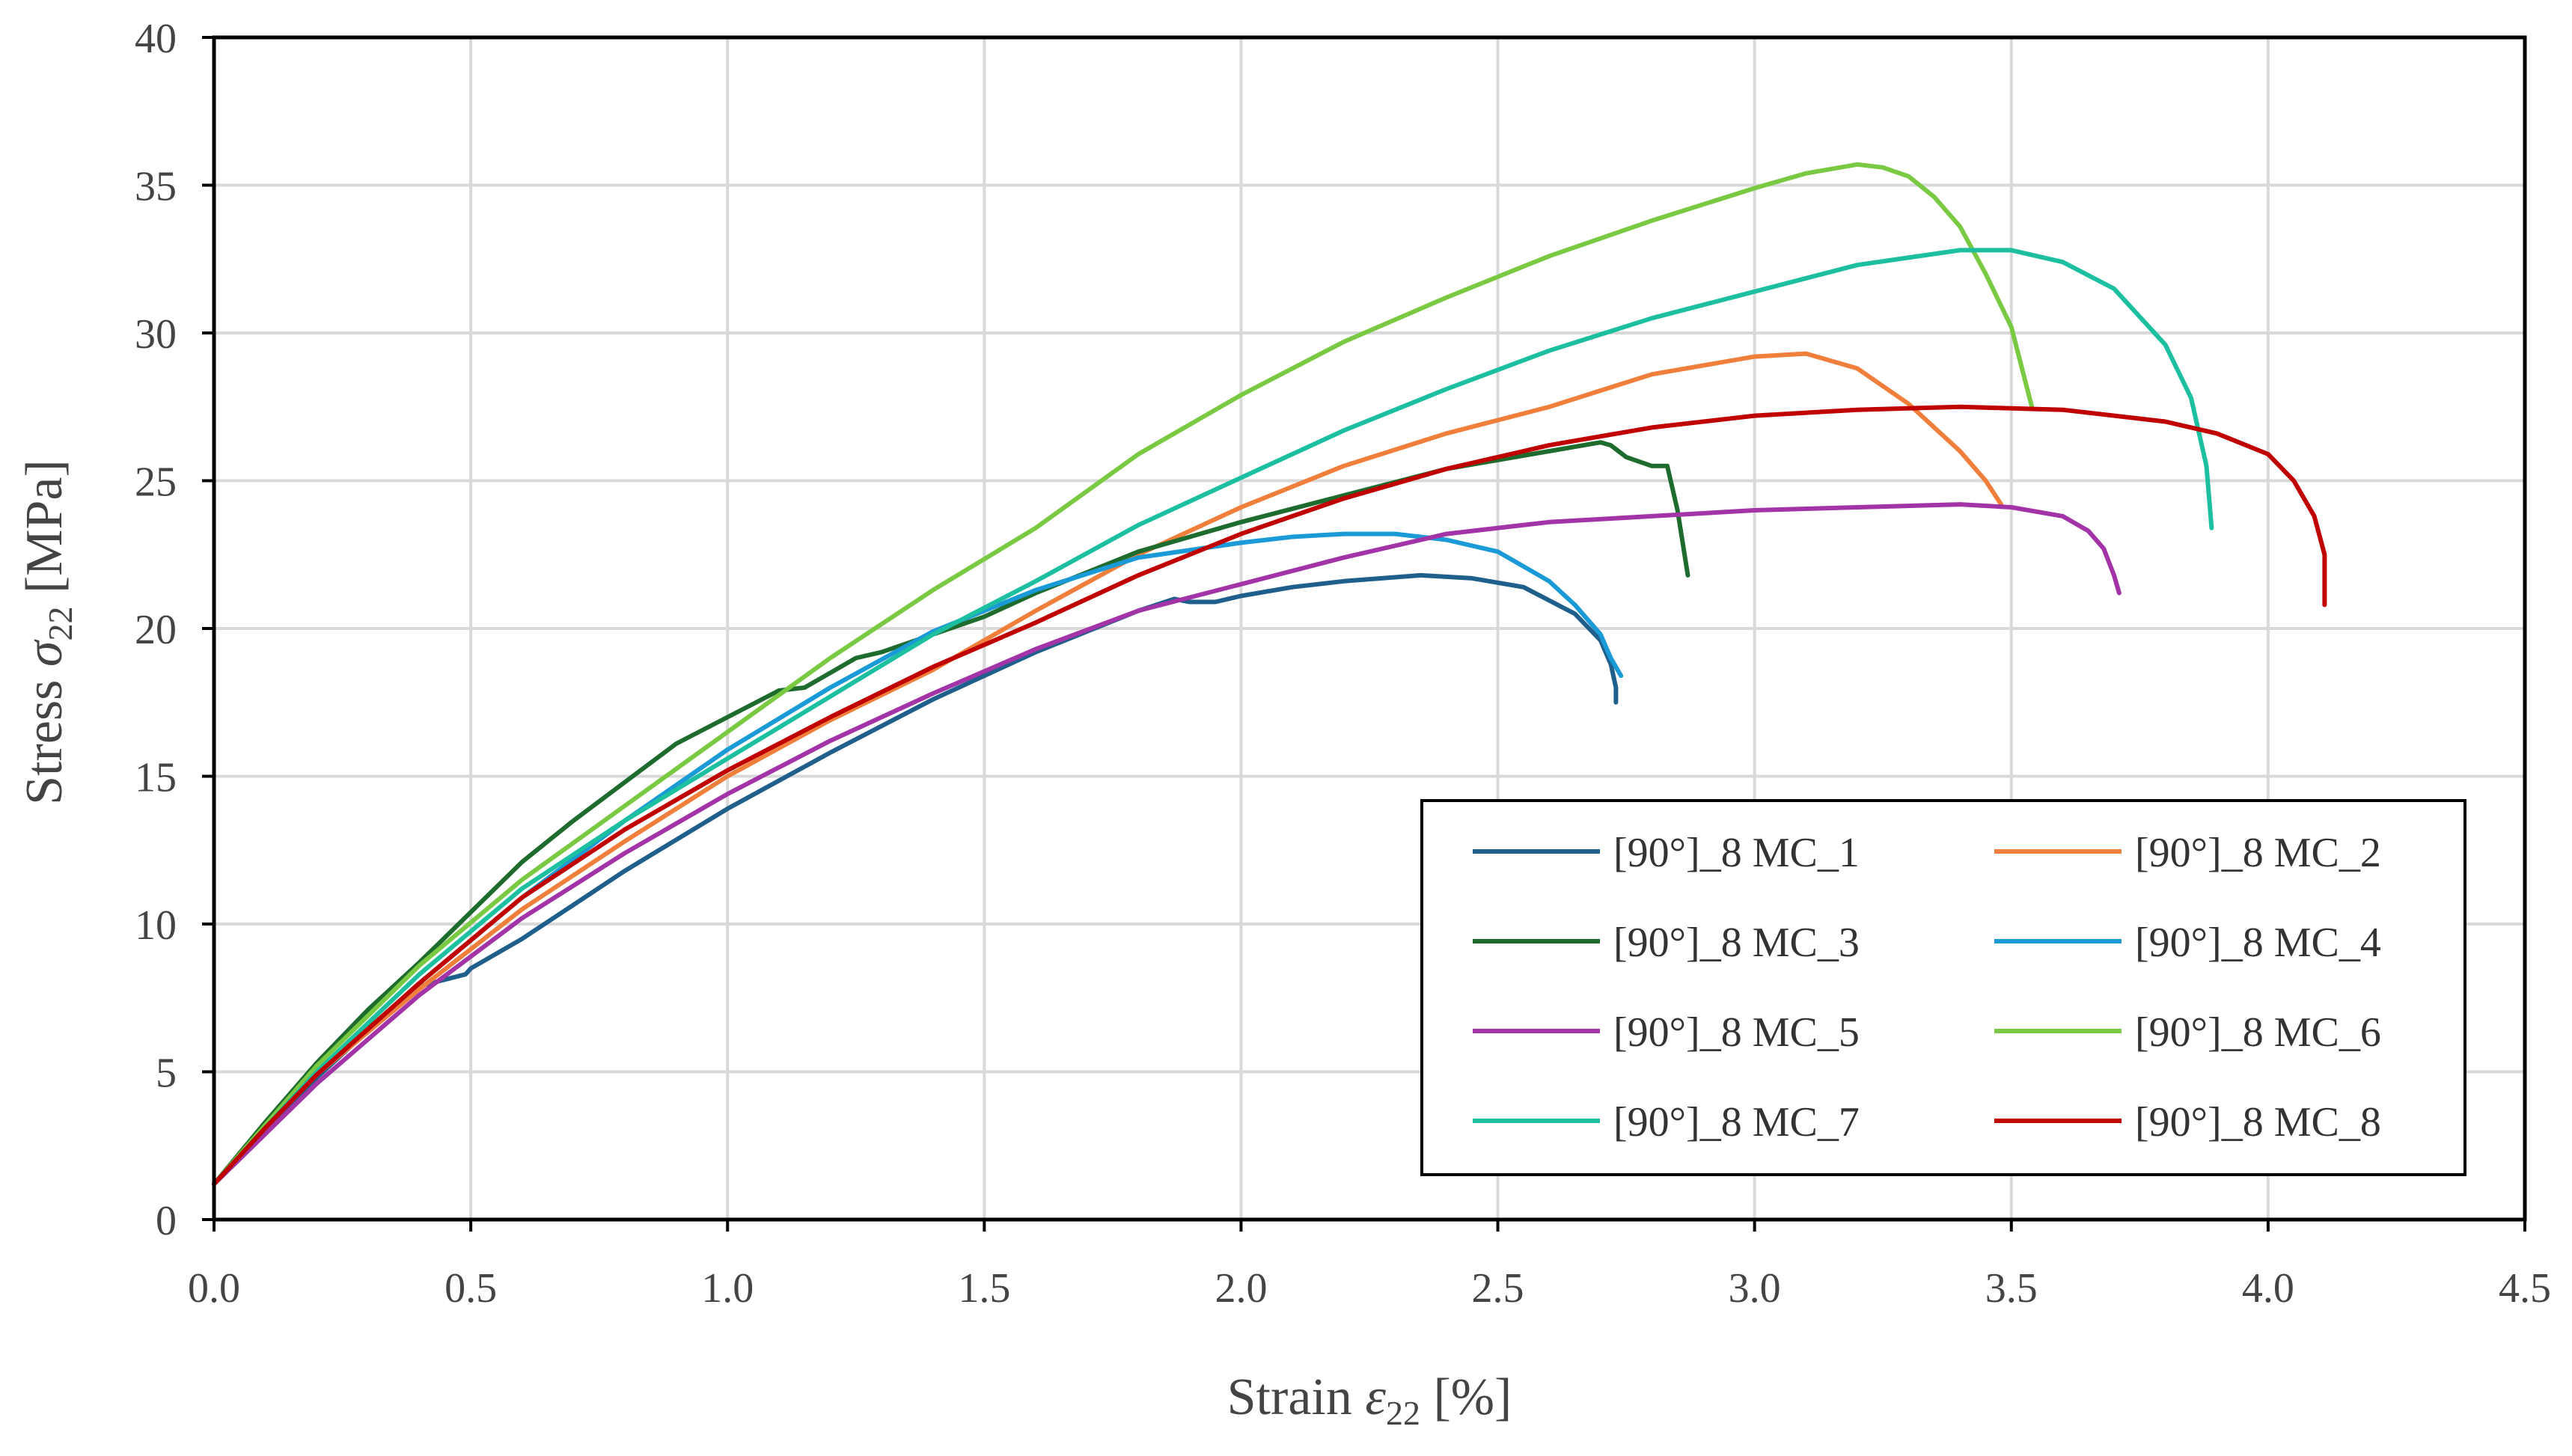  I want to click on y-tick-label: 40, so click(156, 39).